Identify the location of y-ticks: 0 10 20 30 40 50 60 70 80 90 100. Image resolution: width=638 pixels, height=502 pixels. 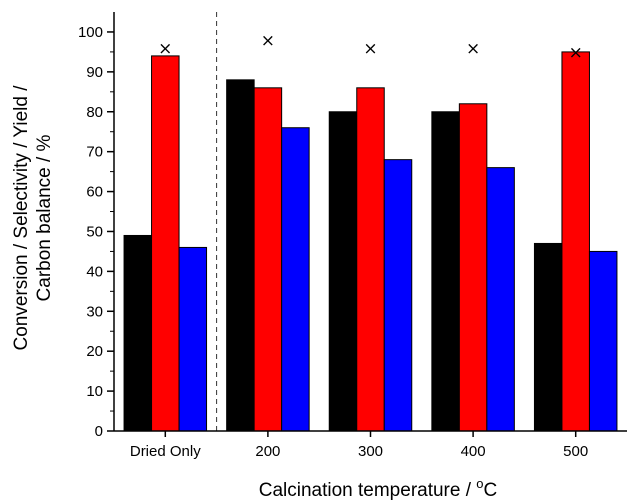
(96, 232).